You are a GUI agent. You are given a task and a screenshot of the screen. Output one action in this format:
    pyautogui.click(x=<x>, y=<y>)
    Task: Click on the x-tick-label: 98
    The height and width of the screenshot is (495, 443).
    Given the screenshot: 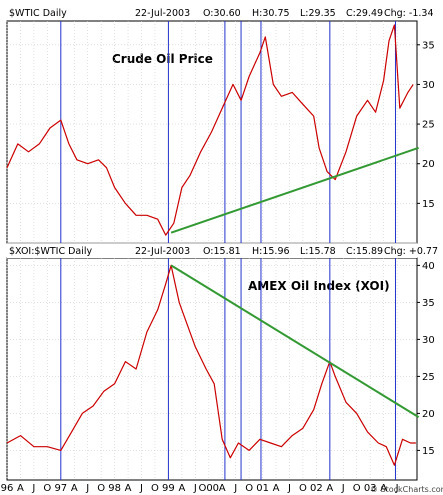 What is the action you would take?
    pyautogui.click(x=114, y=488)
    